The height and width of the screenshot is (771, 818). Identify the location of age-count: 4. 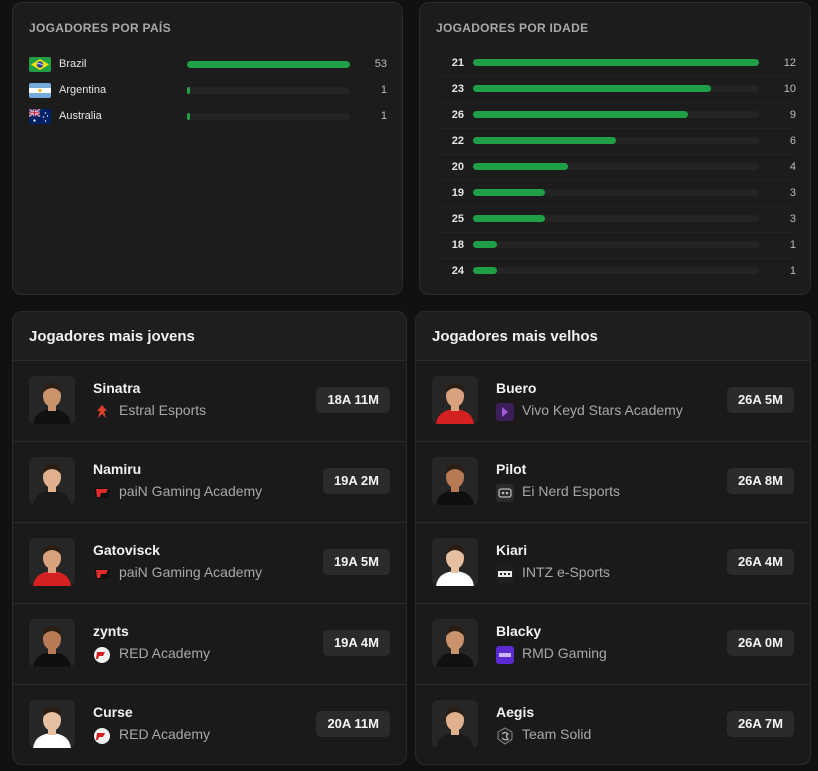
(792, 167).